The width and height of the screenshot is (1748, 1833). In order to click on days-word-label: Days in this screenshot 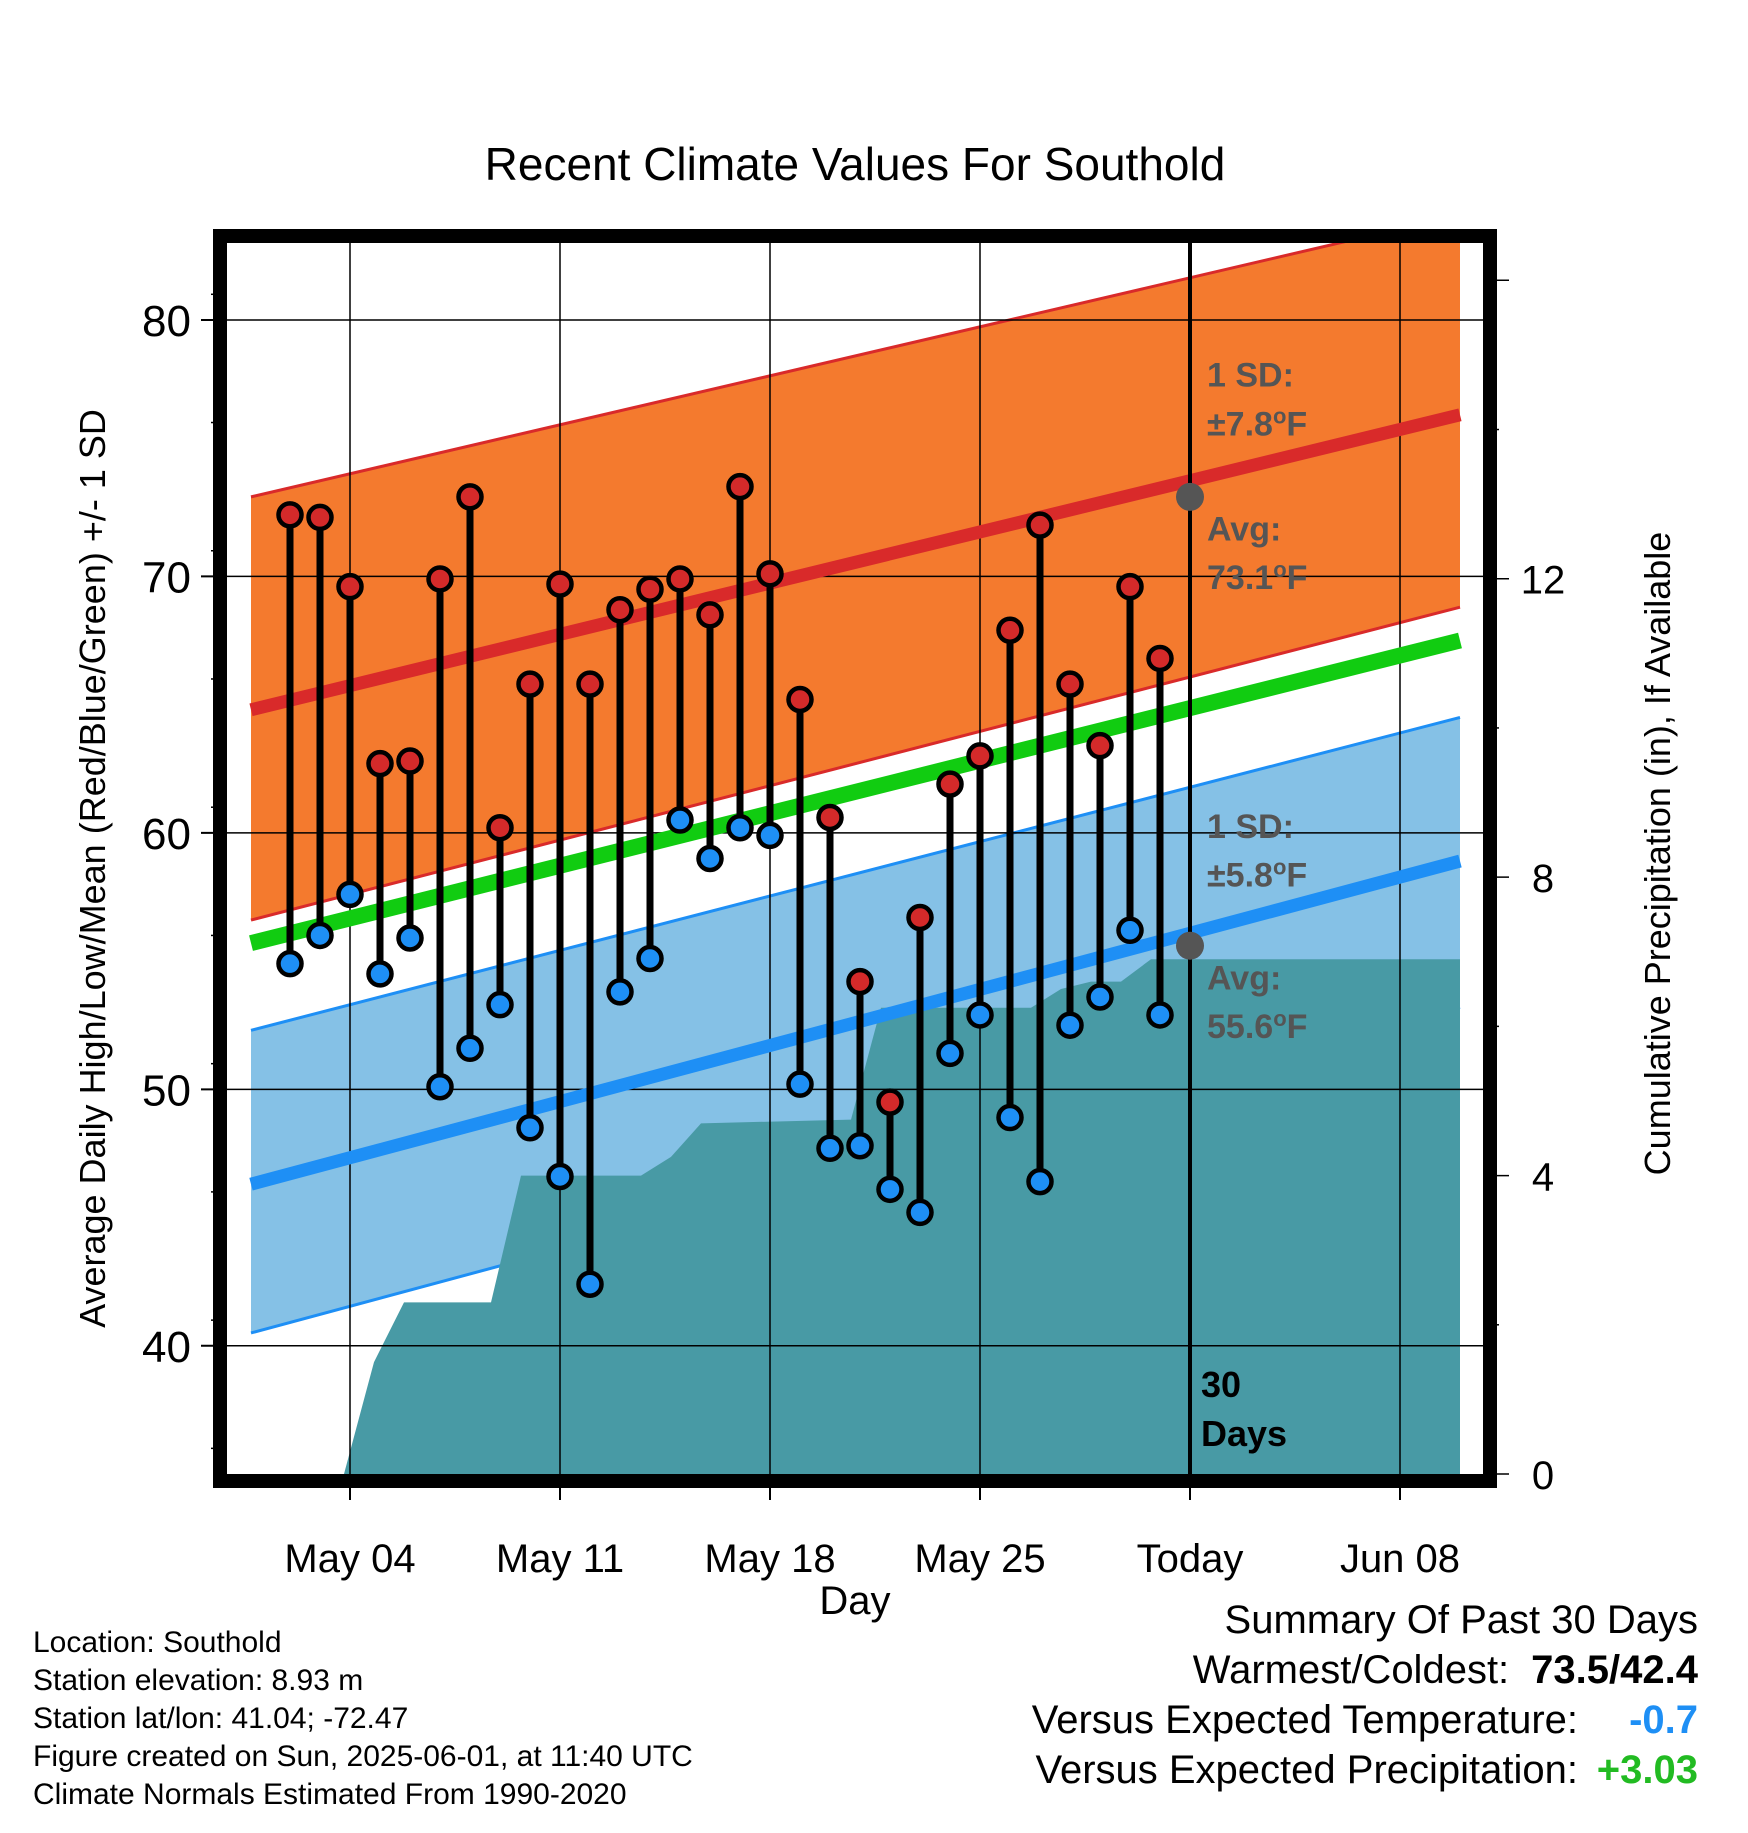, I will do `click(1244, 1433)`.